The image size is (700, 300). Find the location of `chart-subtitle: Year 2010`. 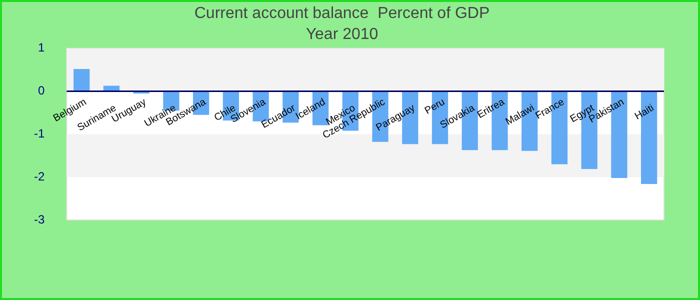

chart-subtitle: Year 2010 is located at coordinates (342, 35).